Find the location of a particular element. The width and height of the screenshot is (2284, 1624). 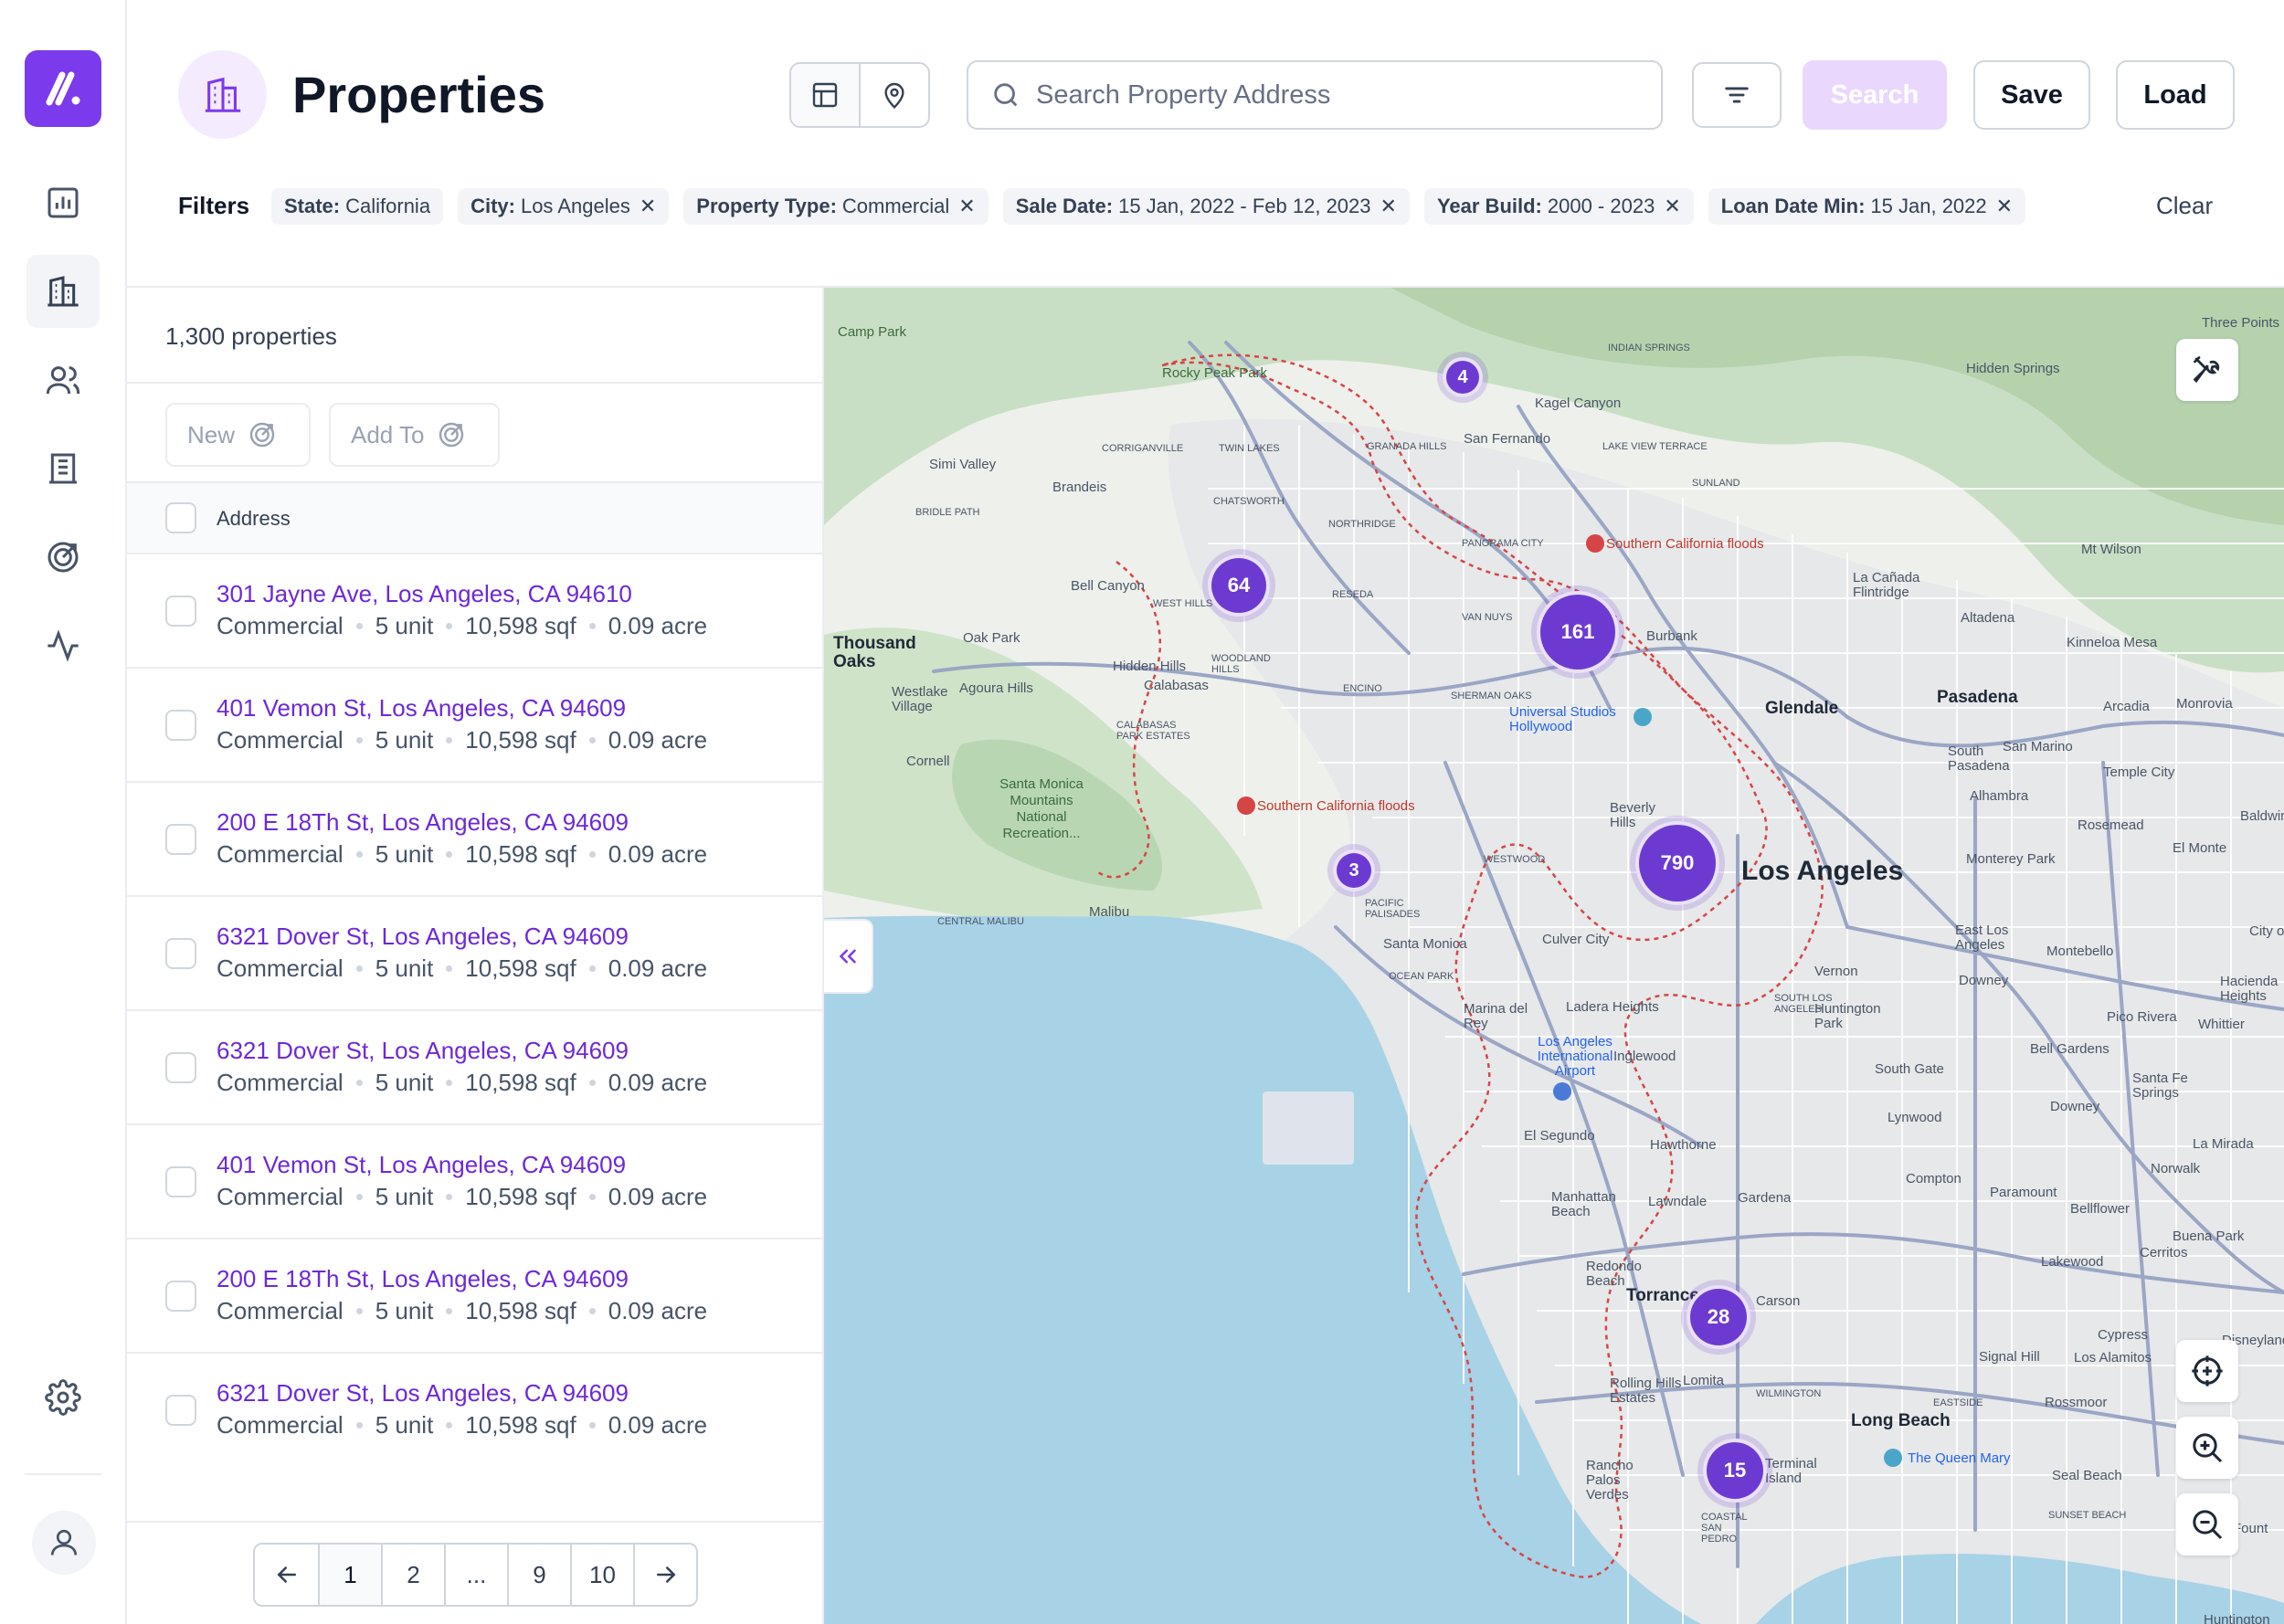

filter-chip-state: State: California is located at coordinates (357, 207).